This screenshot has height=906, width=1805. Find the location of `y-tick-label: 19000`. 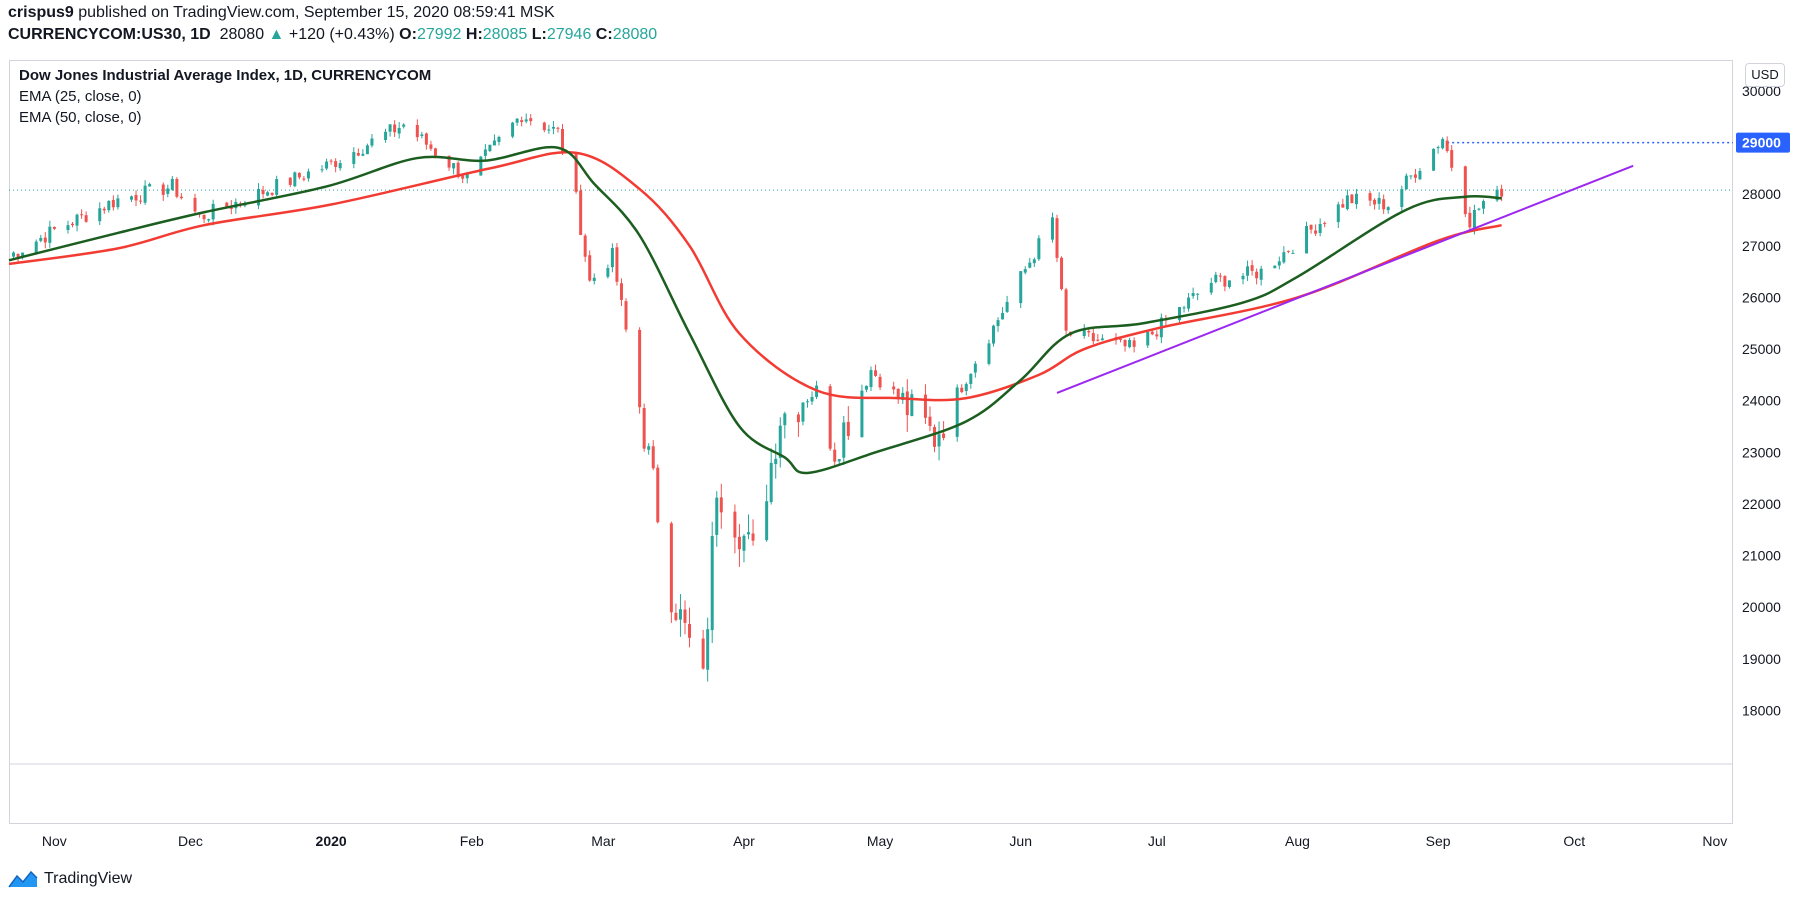

y-tick-label: 19000 is located at coordinates (1761, 659).